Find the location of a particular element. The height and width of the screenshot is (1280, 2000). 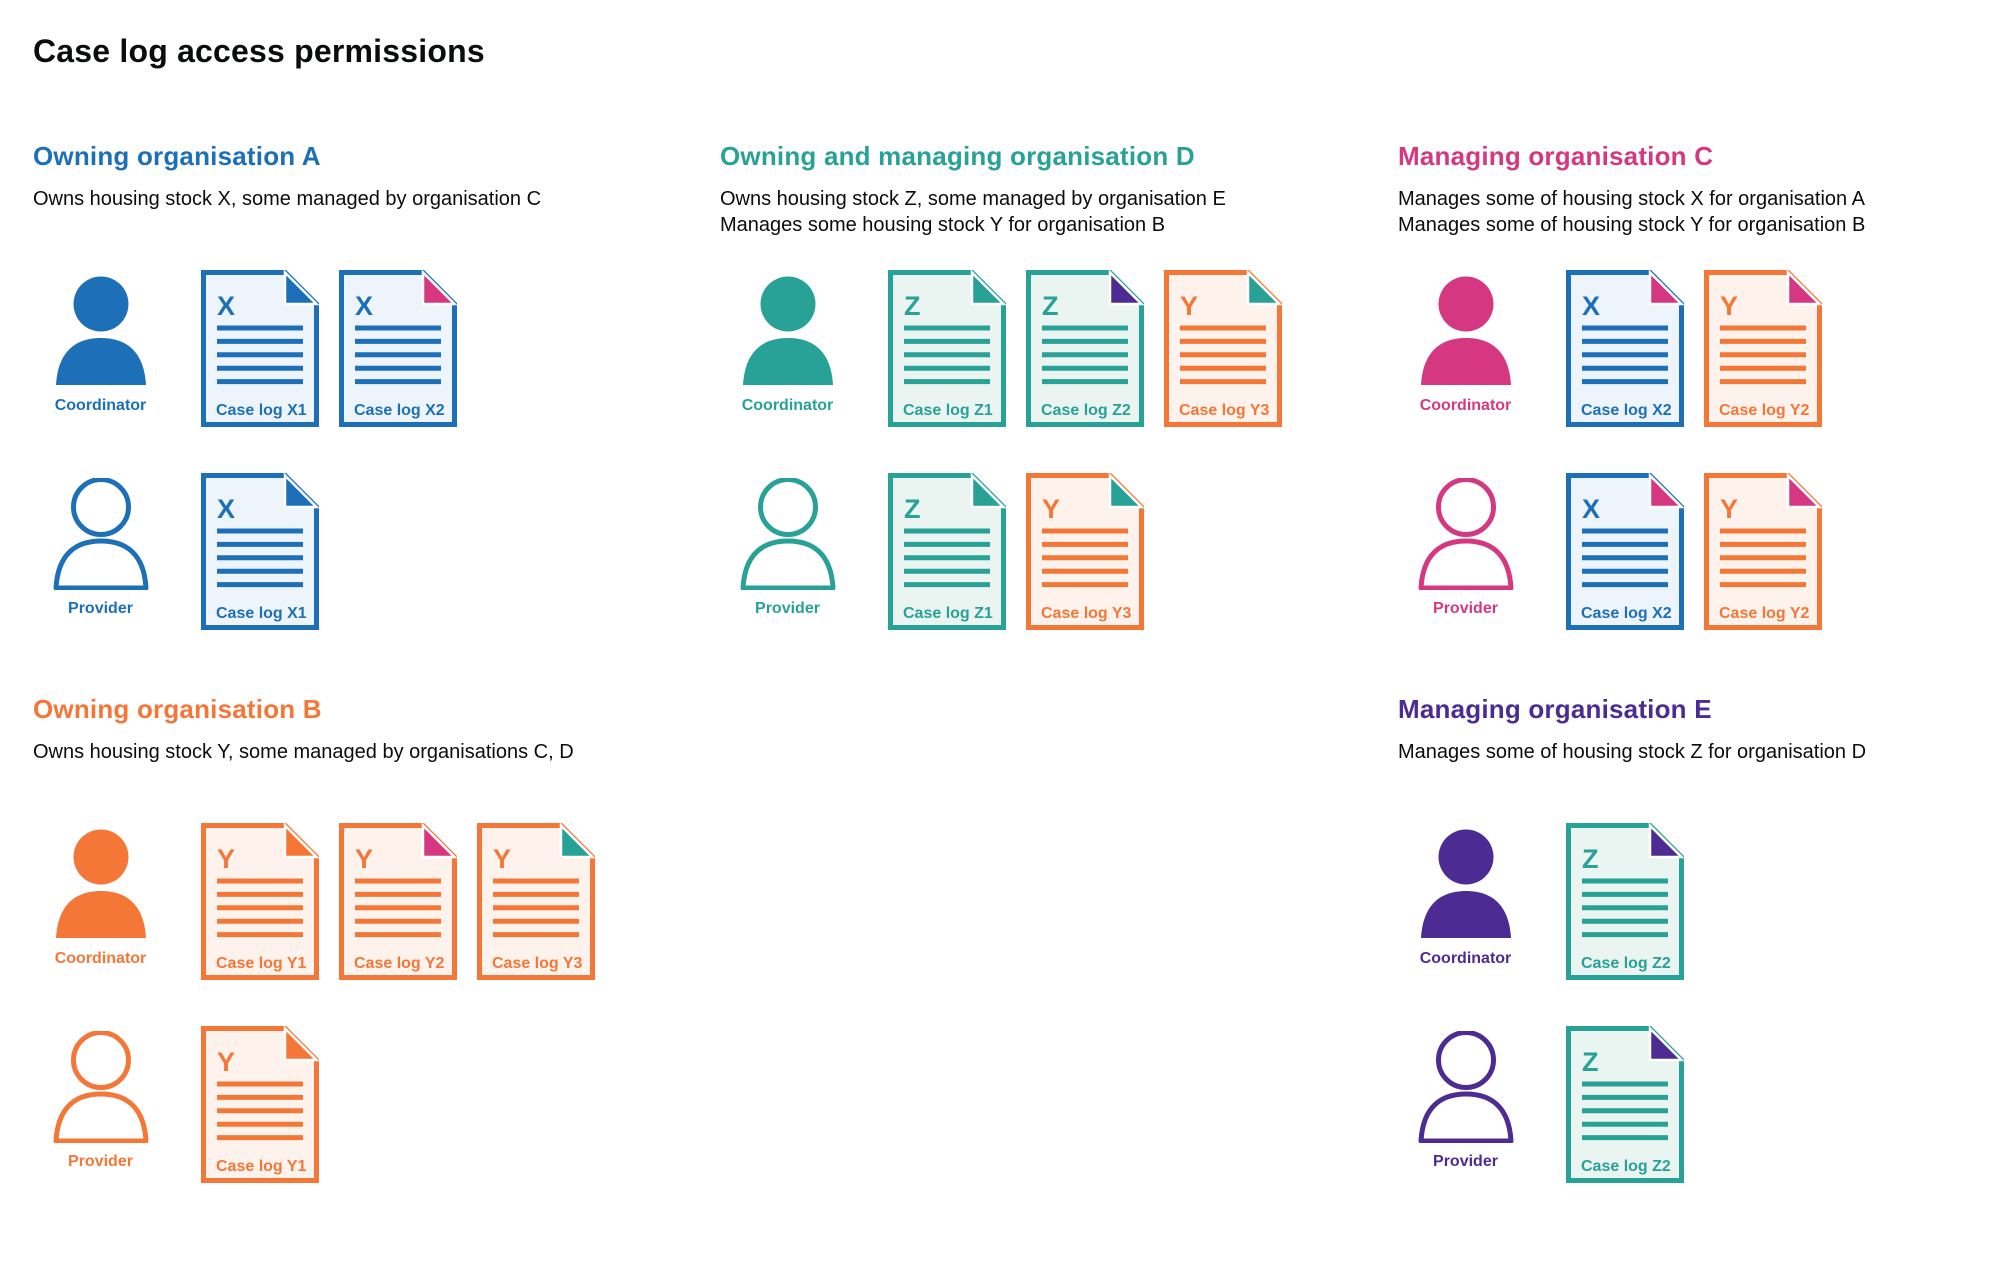

org-heading: Owning and managing organisation D is located at coordinates (957, 156).